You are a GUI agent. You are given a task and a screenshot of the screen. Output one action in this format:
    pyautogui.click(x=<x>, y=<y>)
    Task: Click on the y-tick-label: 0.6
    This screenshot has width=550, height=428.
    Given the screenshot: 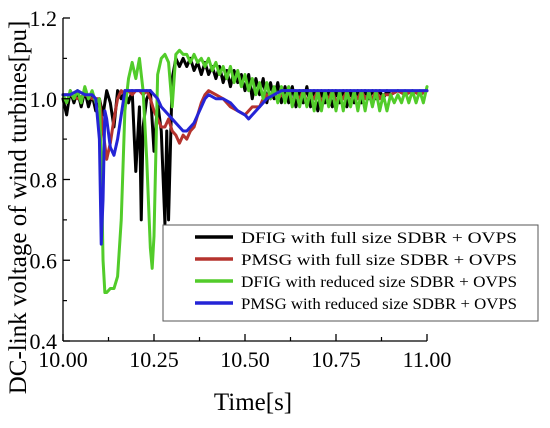 What is the action you would take?
    pyautogui.click(x=44, y=260)
    